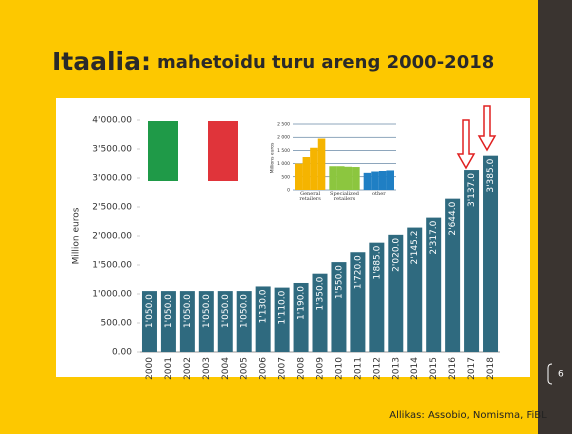 This screenshot has height=434, width=572. I want to click on value-label: 2'145.2, so click(415, 248).